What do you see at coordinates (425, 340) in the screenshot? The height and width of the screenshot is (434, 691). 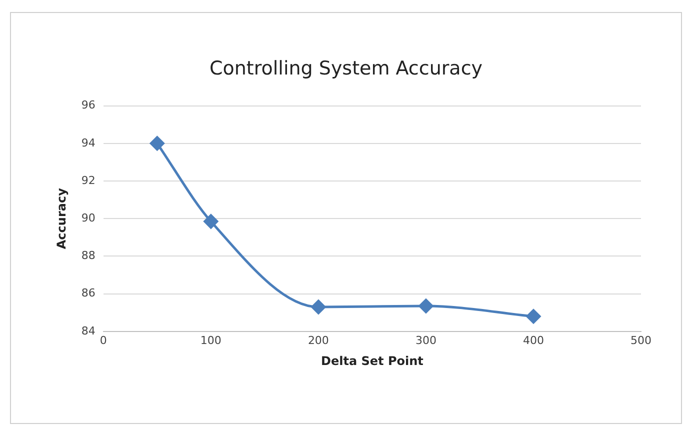 I see `x-tick-label: 300` at bounding box center [425, 340].